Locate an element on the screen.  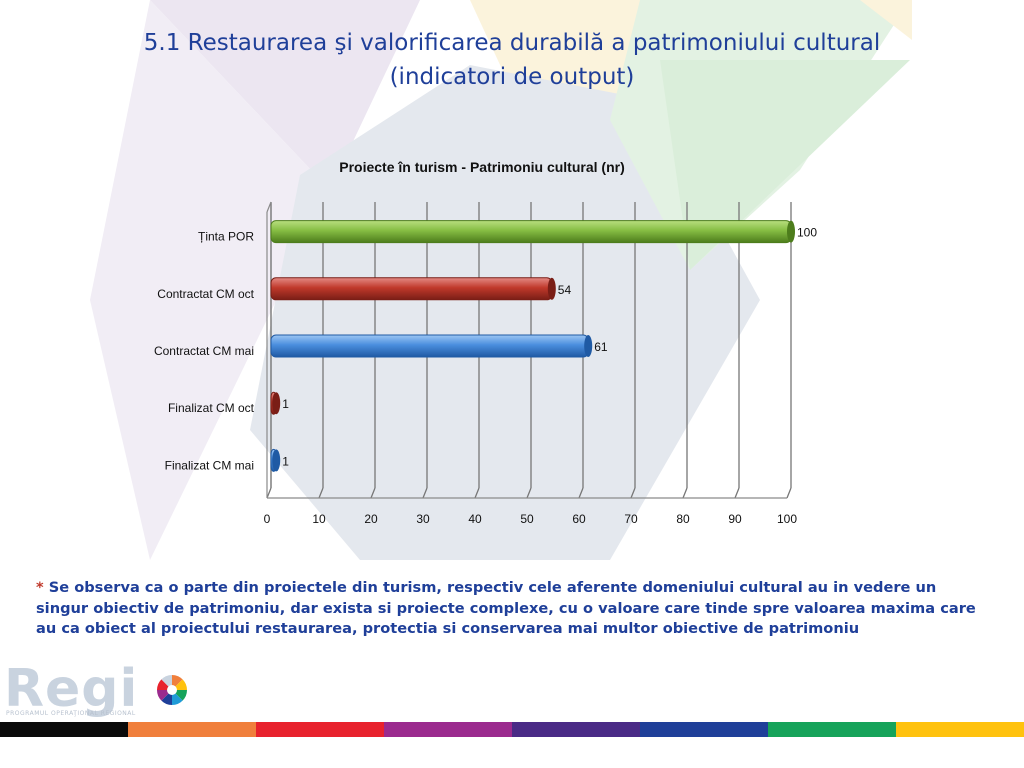
slide-title-line2: (indicatori de output) is located at coordinates (512, 77).